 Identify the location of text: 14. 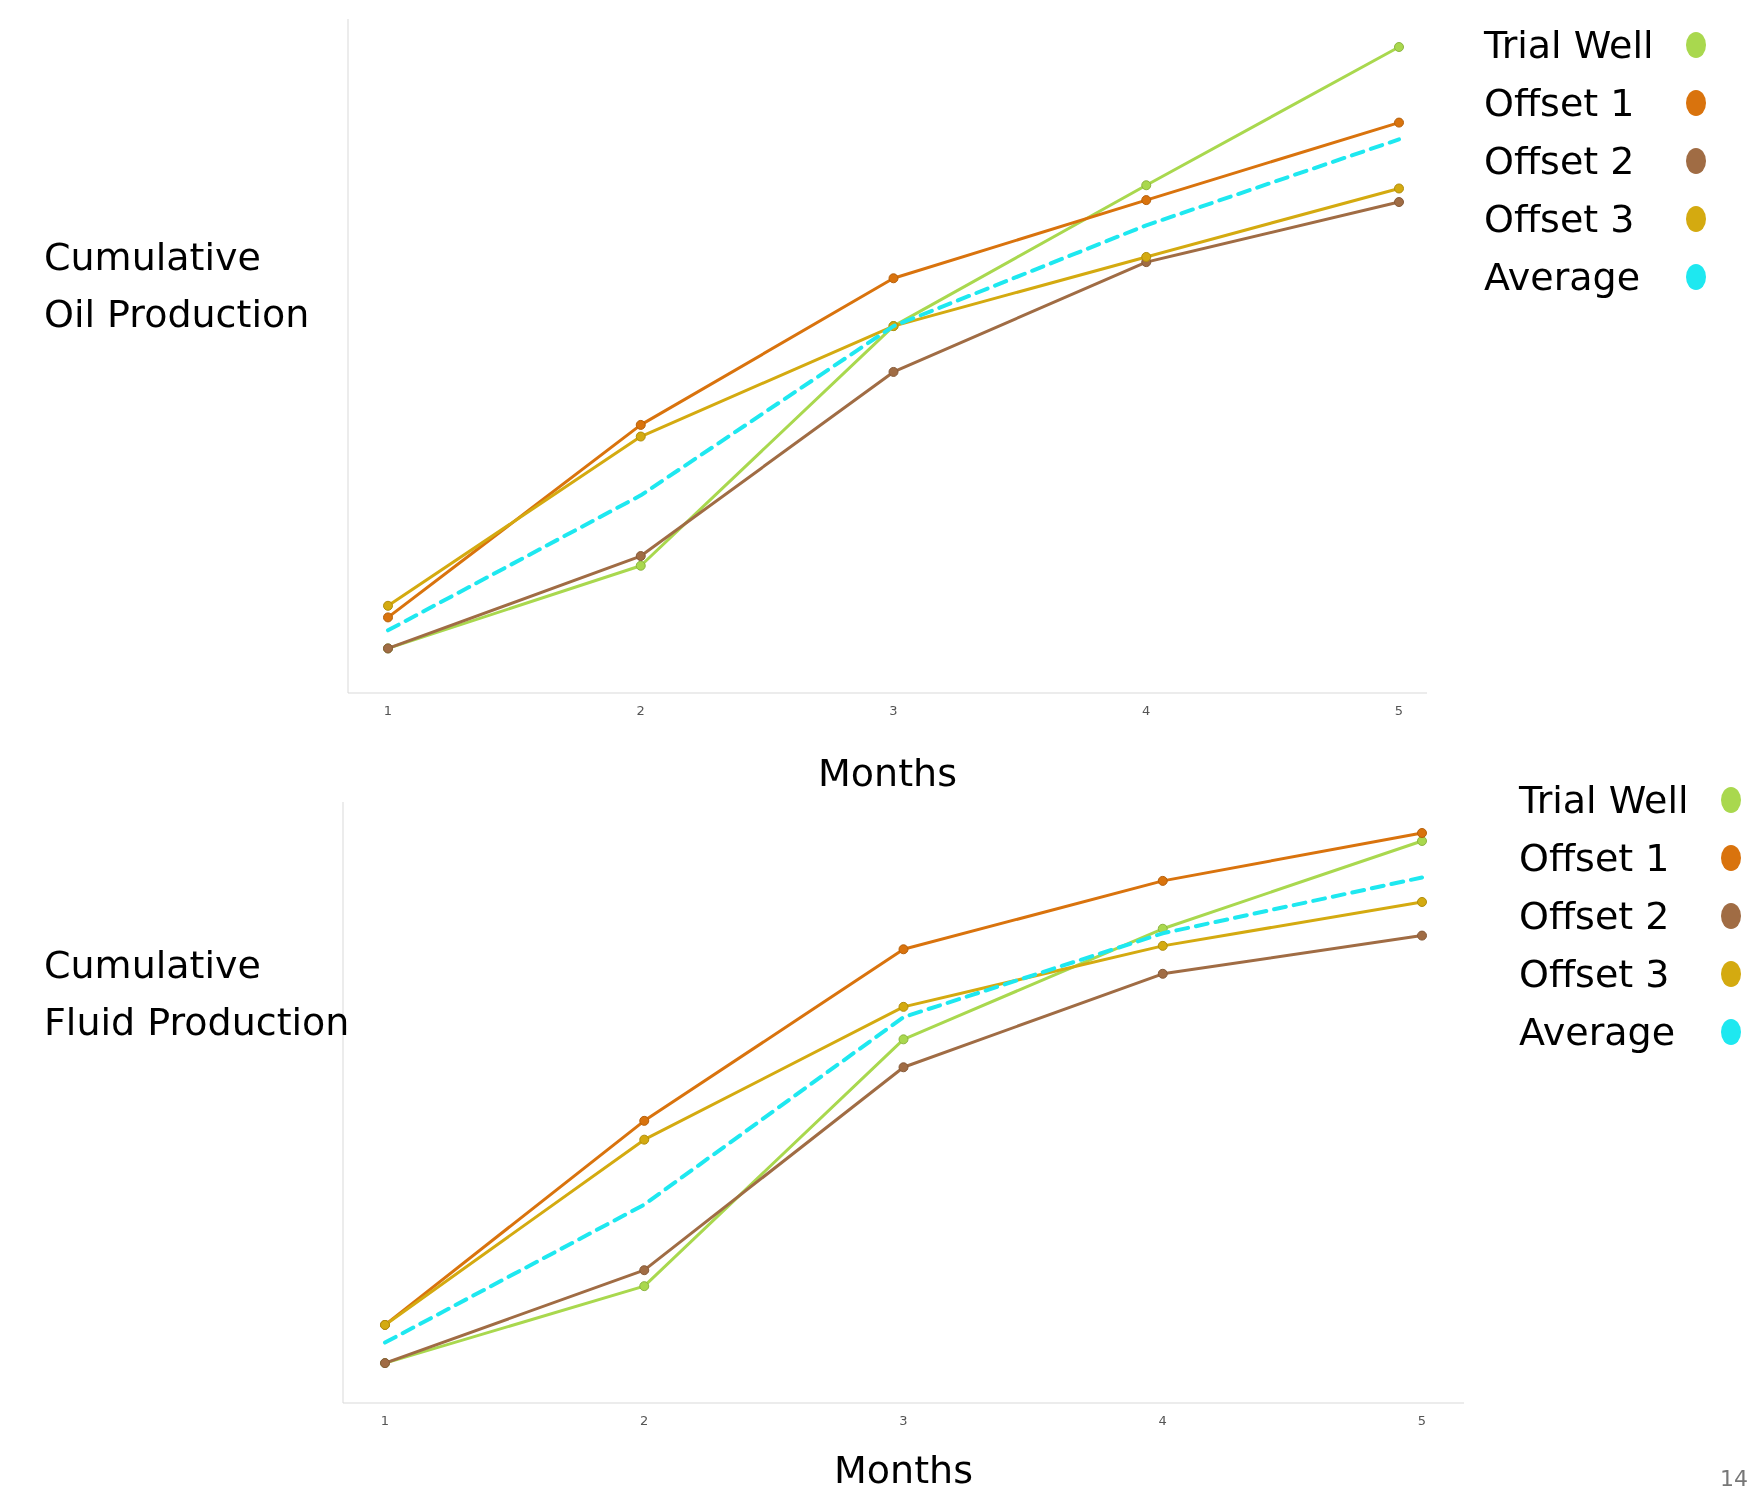
(1734, 1476).